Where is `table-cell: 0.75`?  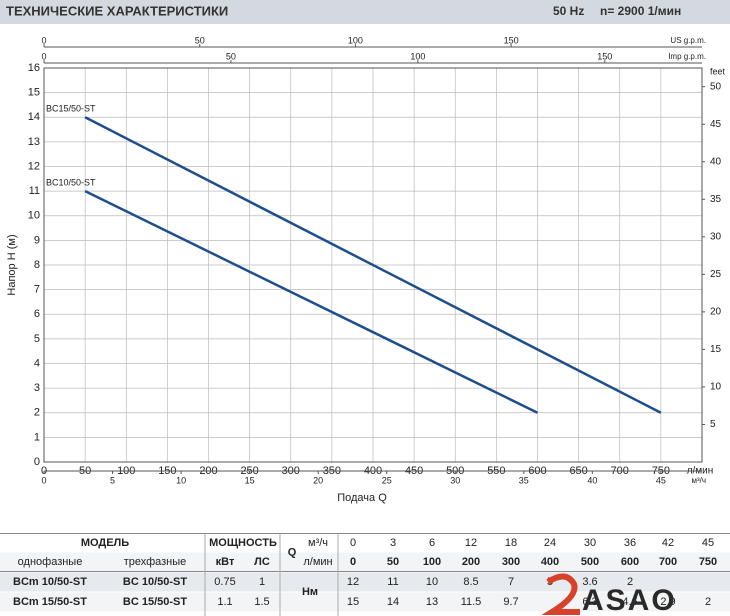
table-cell: 0.75 is located at coordinates (224, 582).